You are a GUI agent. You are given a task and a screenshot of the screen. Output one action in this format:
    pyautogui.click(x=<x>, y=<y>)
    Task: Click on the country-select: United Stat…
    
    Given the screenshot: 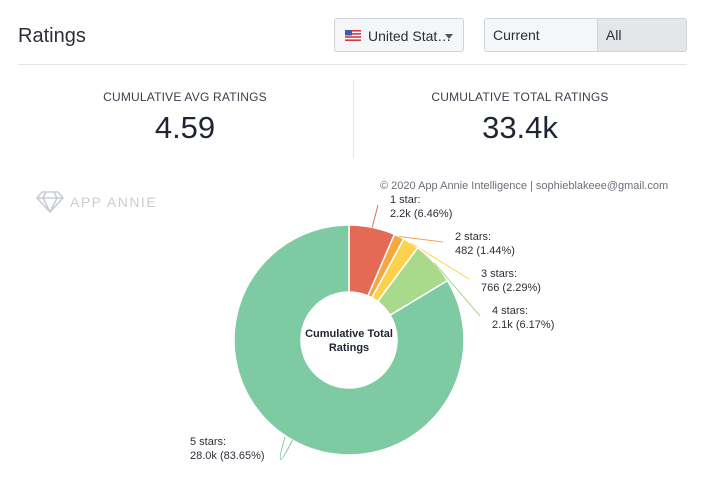 What is the action you would take?
    pyautogui.click(x=399, y=35)
    